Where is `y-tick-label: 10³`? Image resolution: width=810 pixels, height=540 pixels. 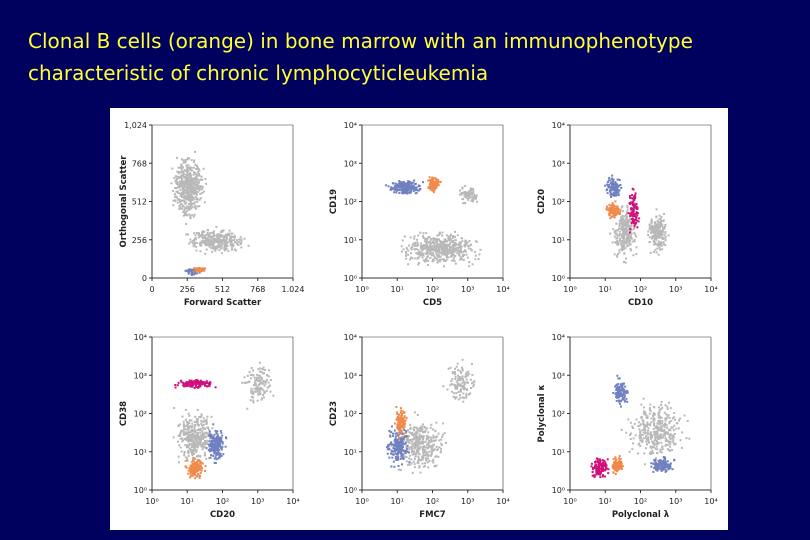 y-tick-label: 10³ is located at coordinates (558, 163).